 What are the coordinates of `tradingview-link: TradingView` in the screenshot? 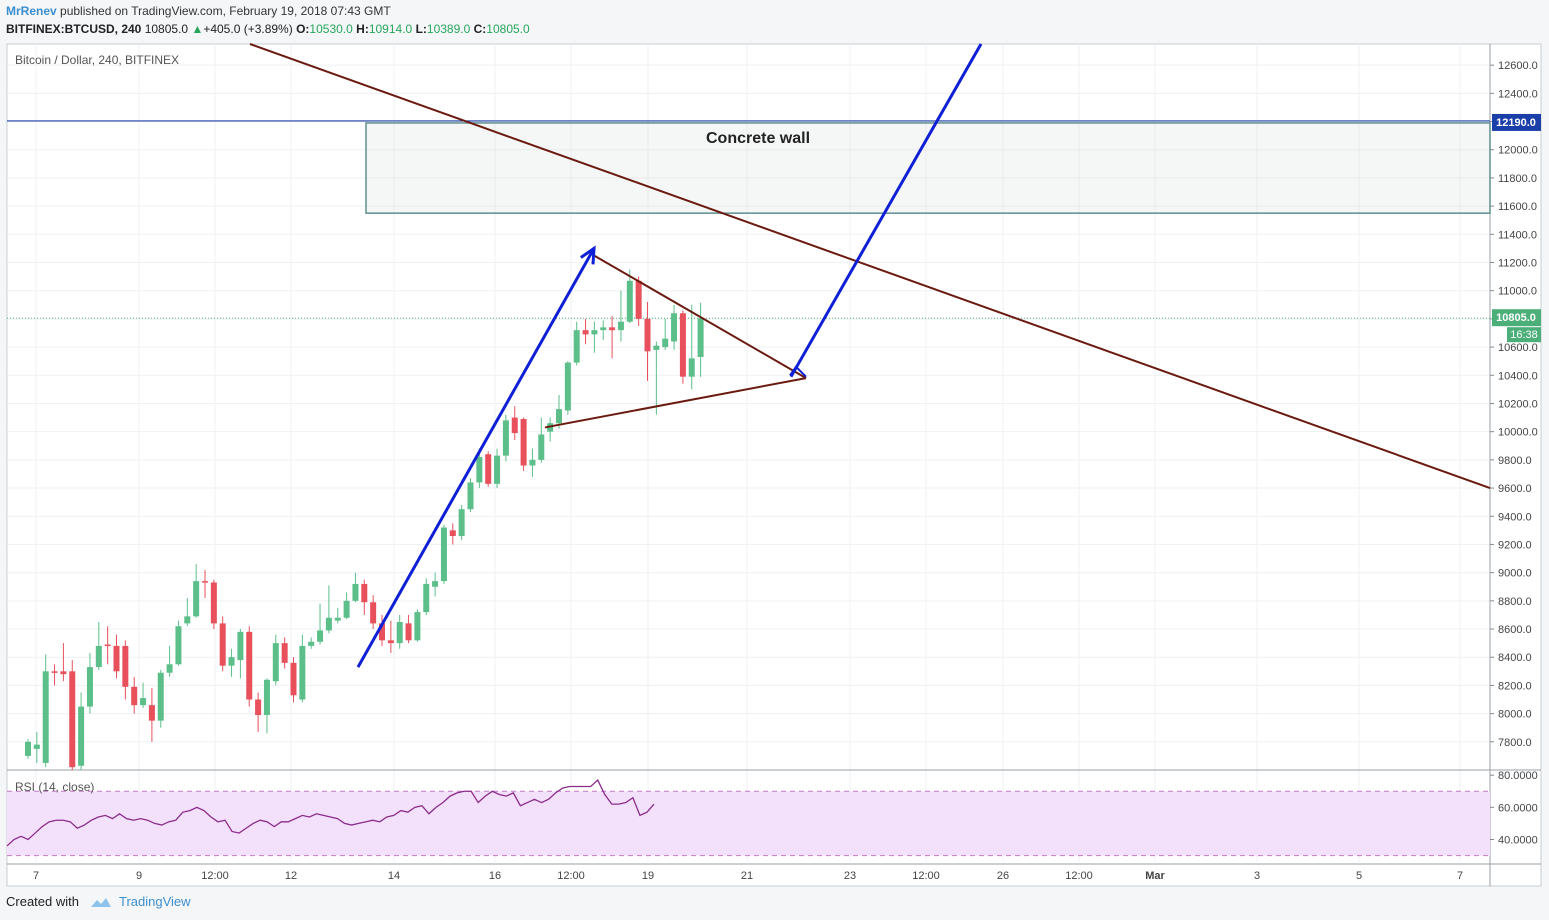 It's located at (154, 901).